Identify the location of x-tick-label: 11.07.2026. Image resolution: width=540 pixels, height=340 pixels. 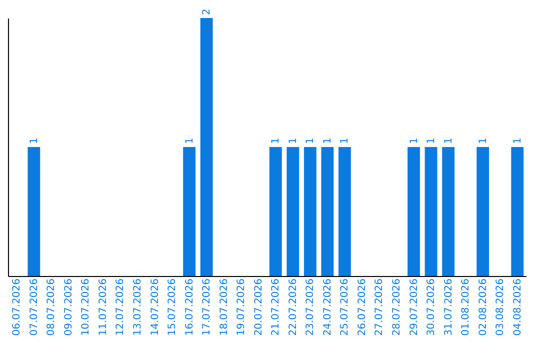
(103, 307).